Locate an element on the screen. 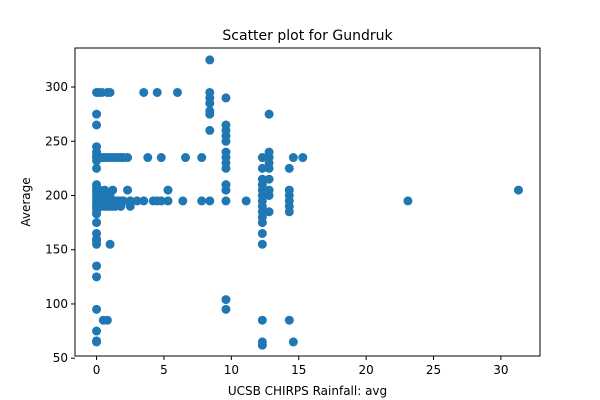 This screenshot has width=600, height=400. y-tick-label: 250 is located at coordinates (56, 141).